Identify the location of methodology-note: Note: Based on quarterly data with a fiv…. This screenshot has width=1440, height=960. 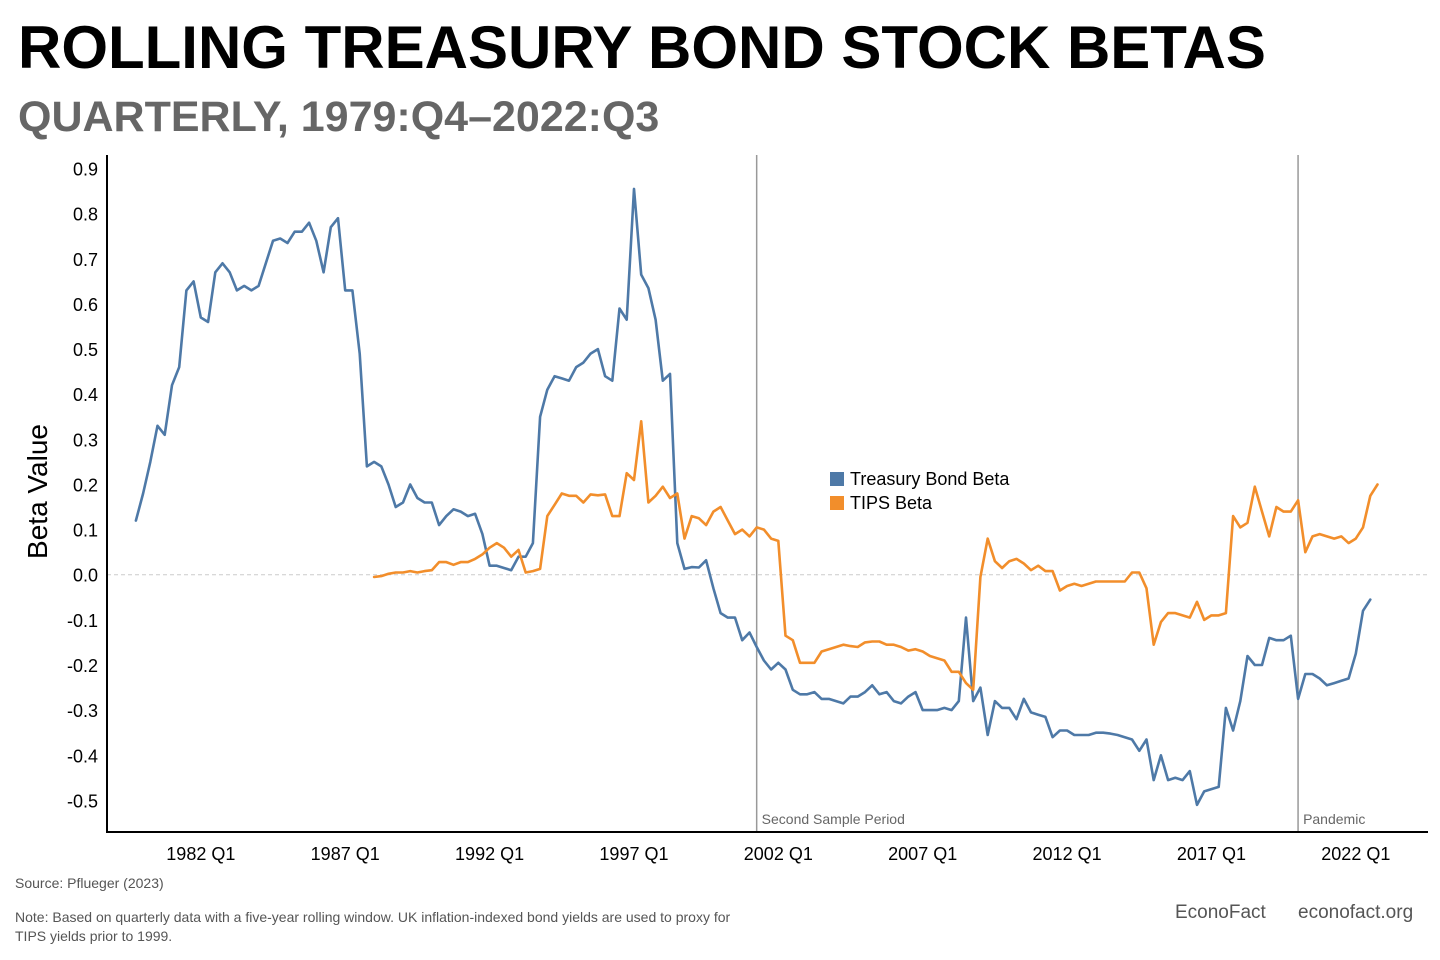
(373, 926).